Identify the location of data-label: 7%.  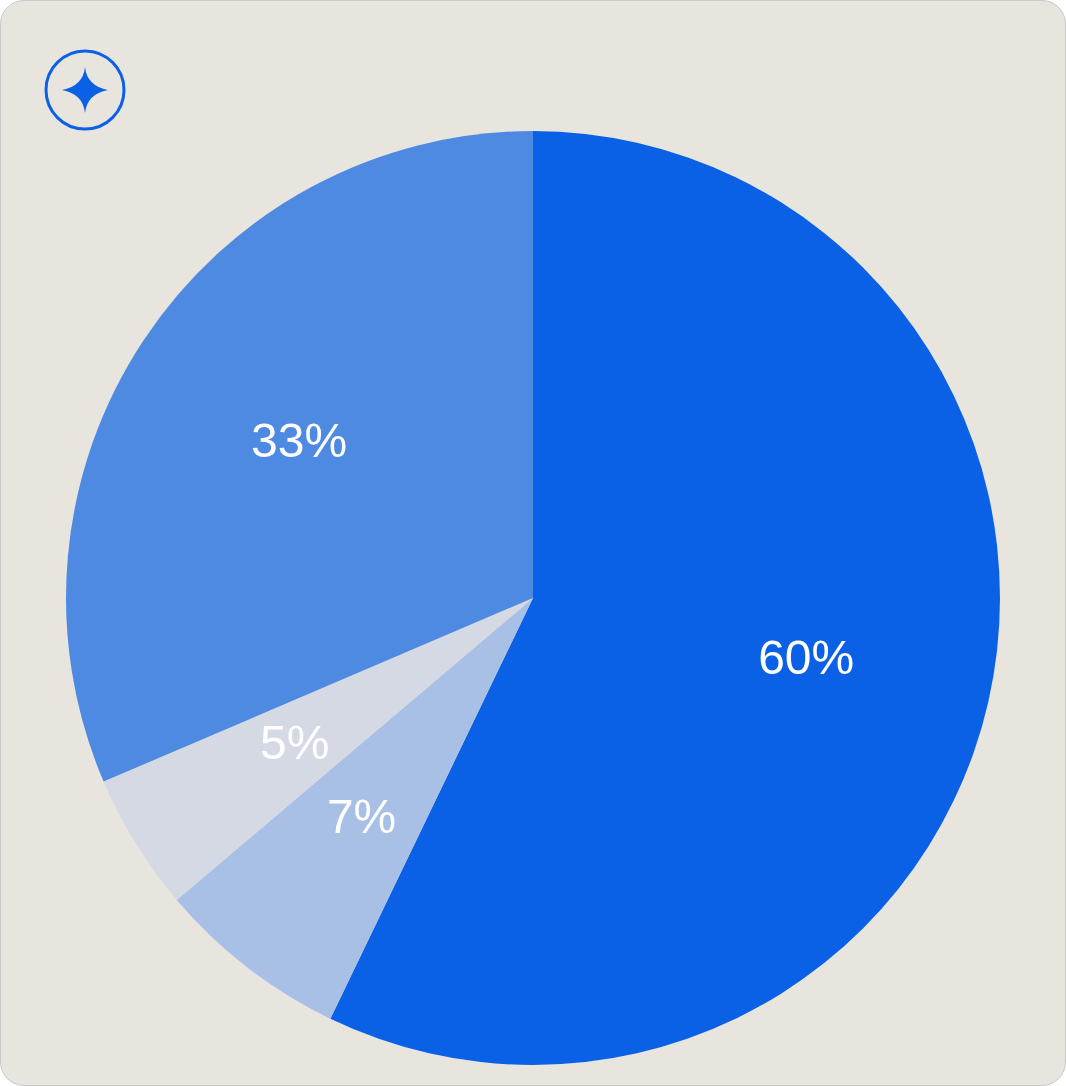
(361, 816).